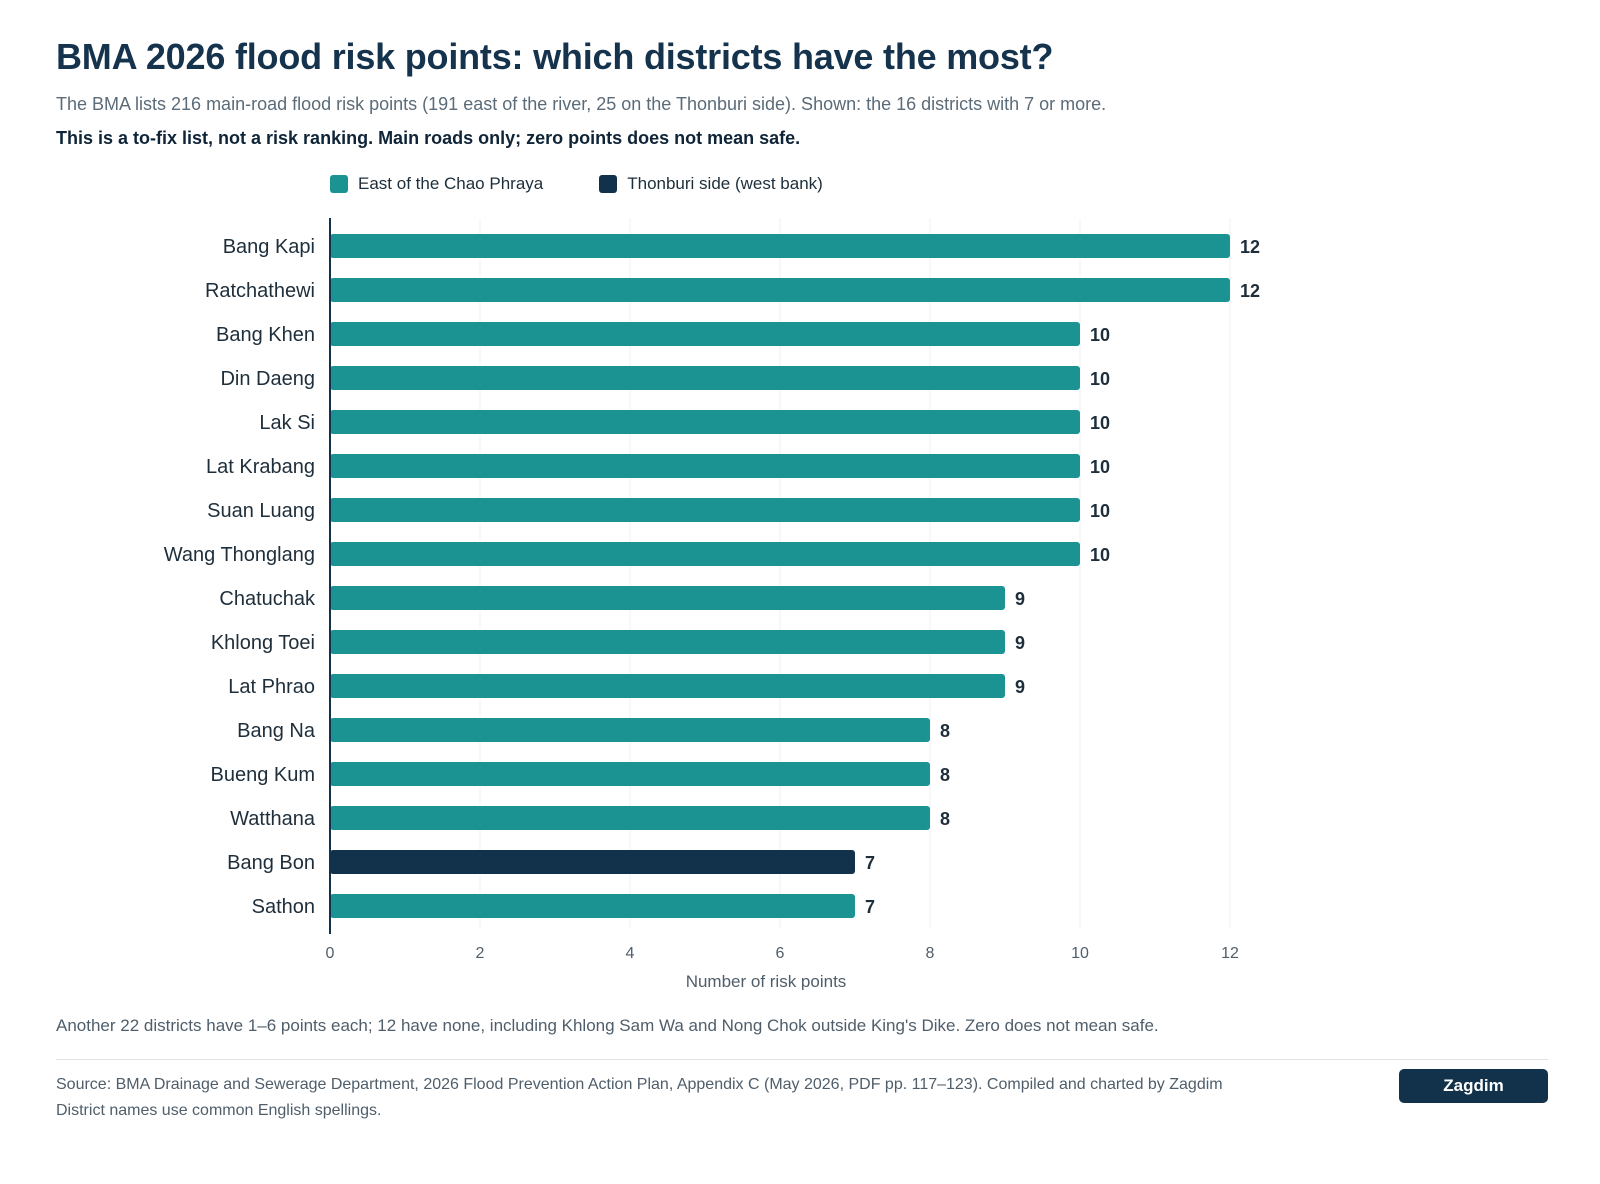 This screenshot has width=1600, height=1184. Describe the element at coordinates (780, 953) in the screenshot. I see `x-tick-label: 6` at that location.